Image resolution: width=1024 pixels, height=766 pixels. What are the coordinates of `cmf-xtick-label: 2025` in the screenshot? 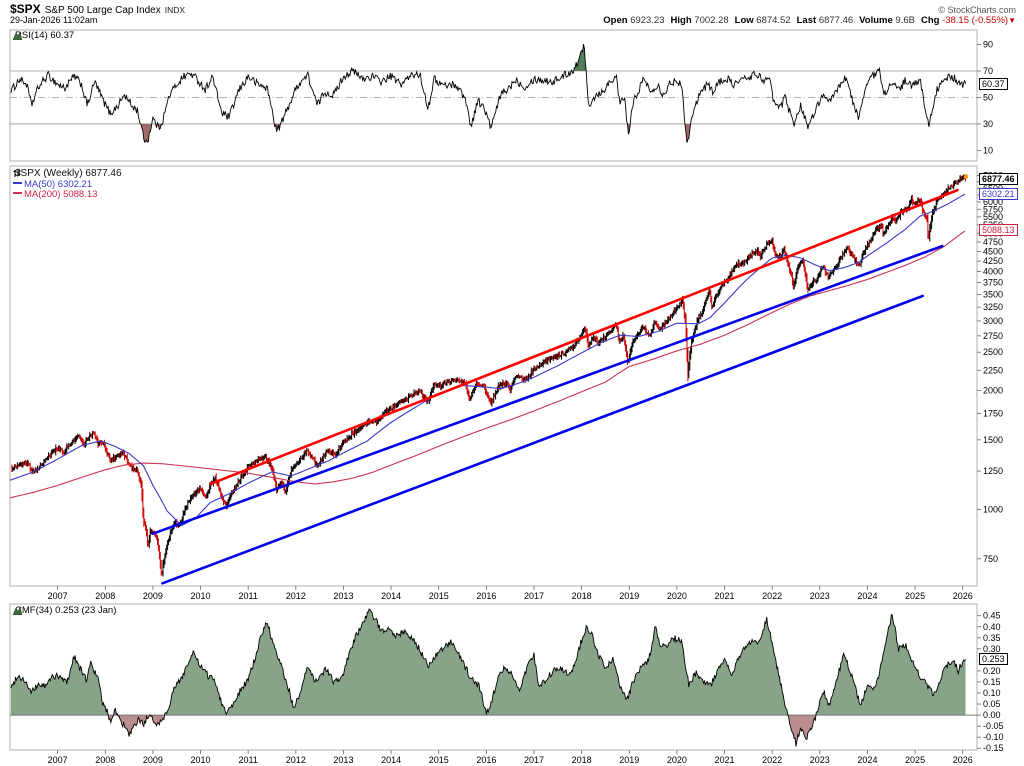 It's located at (915, 760).